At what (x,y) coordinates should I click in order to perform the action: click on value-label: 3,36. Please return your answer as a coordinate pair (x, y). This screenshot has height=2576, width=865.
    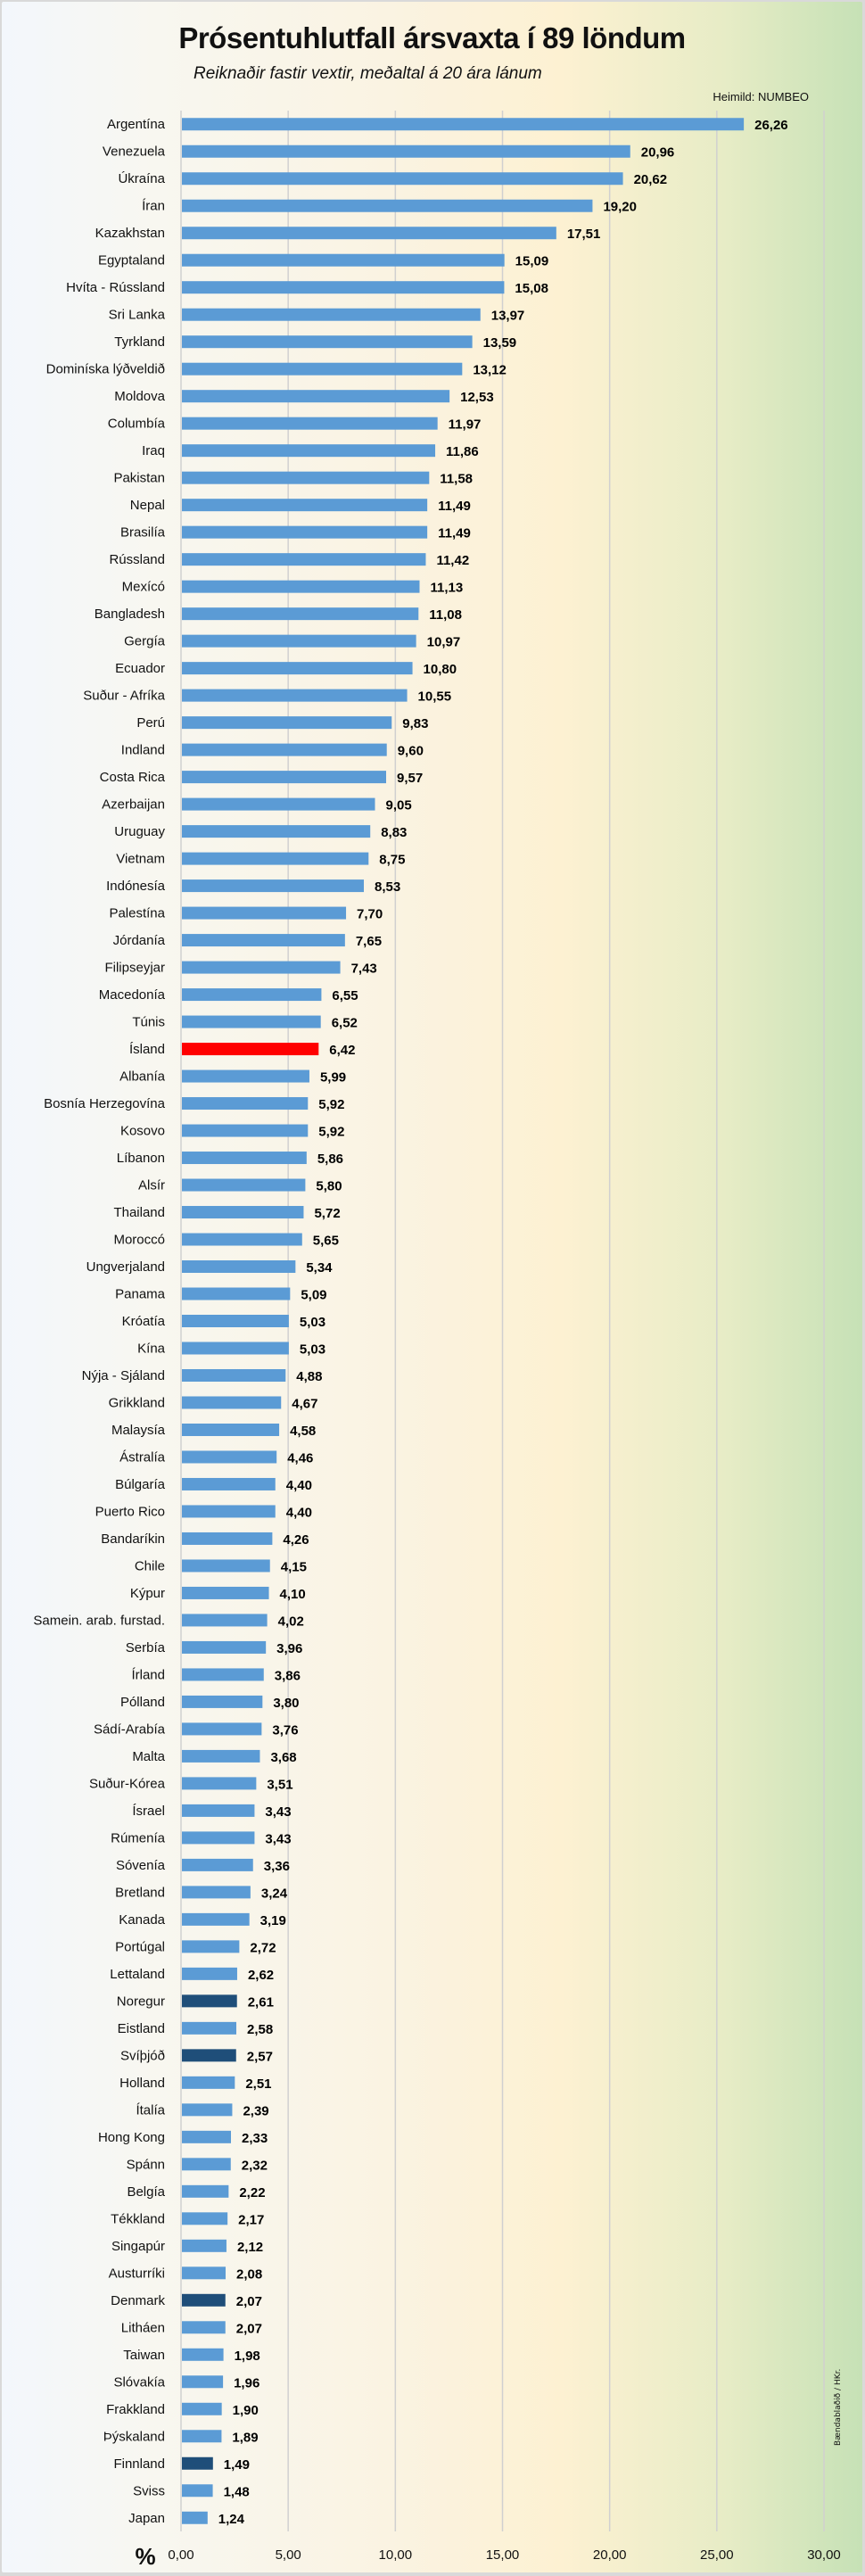
    Looking at the image, I should click on (277, 1866).